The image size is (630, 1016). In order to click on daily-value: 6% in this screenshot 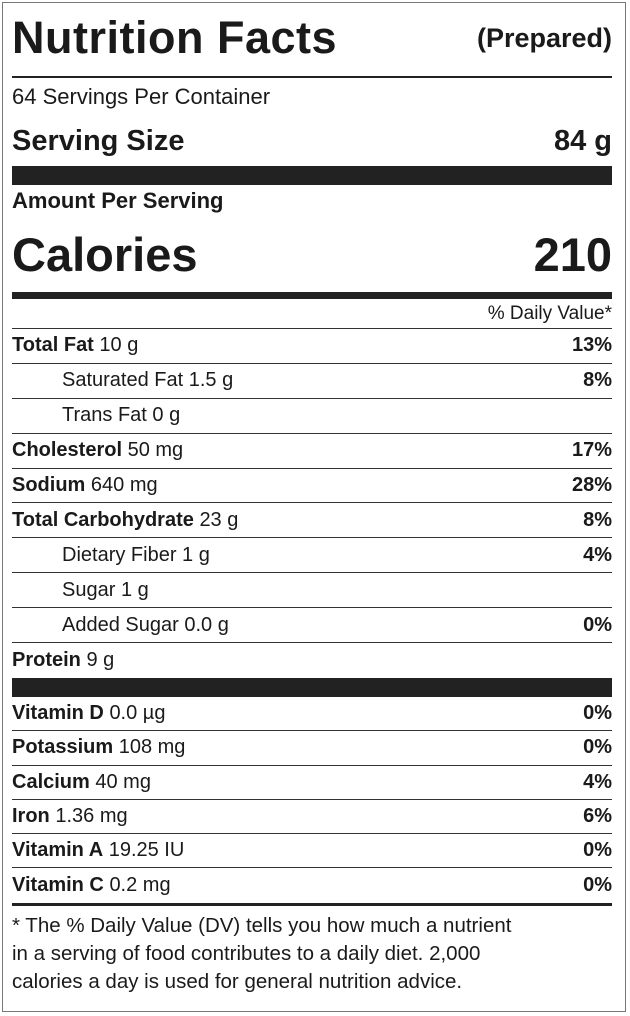, I will do `click(597, 815)`.